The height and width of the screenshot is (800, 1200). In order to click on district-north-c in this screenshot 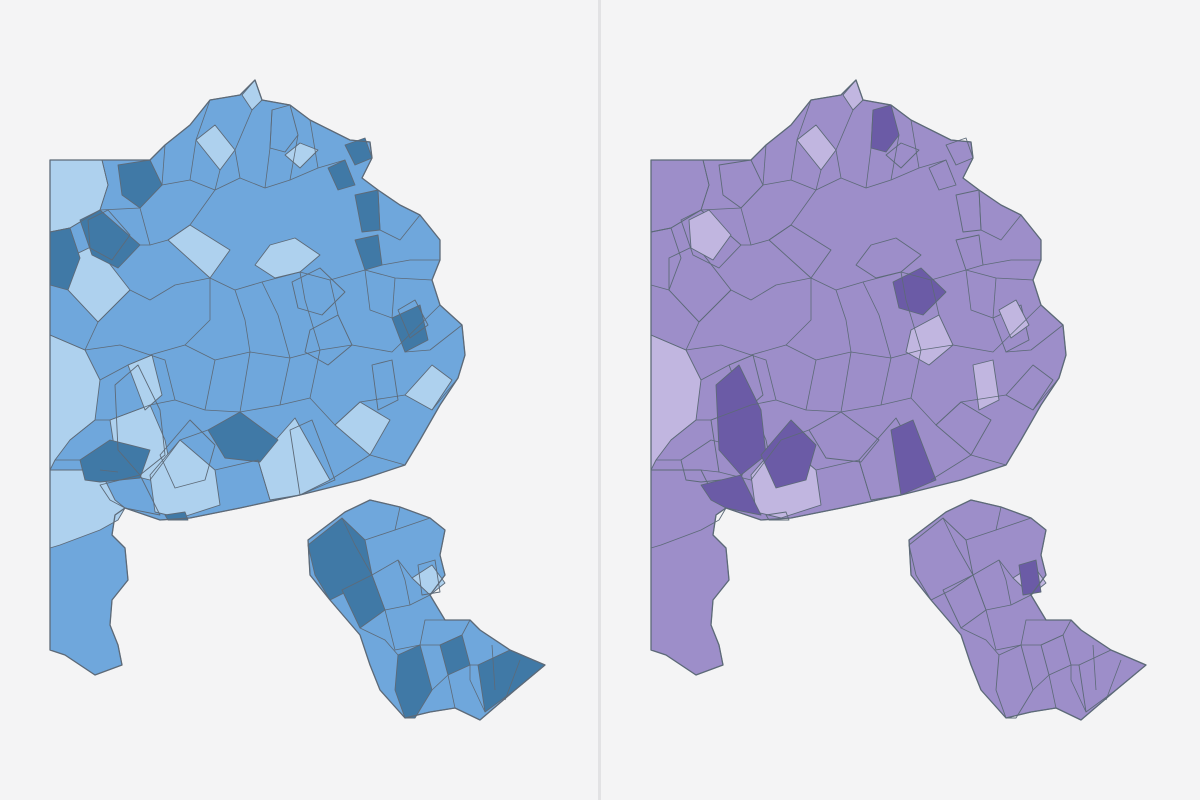, I will do `click(902, 155)`.